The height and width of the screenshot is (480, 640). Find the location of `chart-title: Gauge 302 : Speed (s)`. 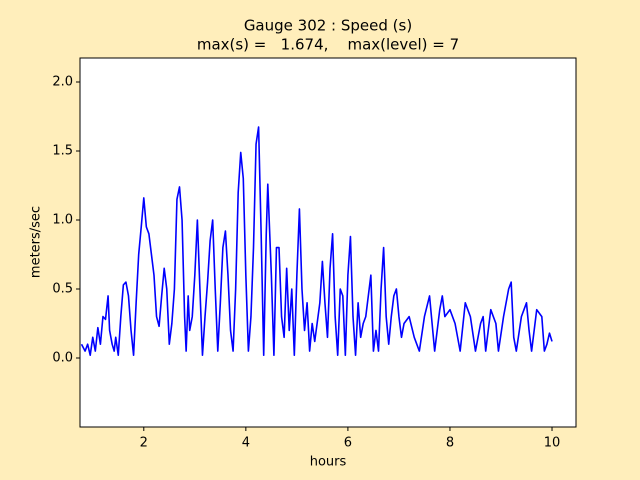

chart-title: Gauge 302 : Speed (s) is located at coordinates (328, 26).